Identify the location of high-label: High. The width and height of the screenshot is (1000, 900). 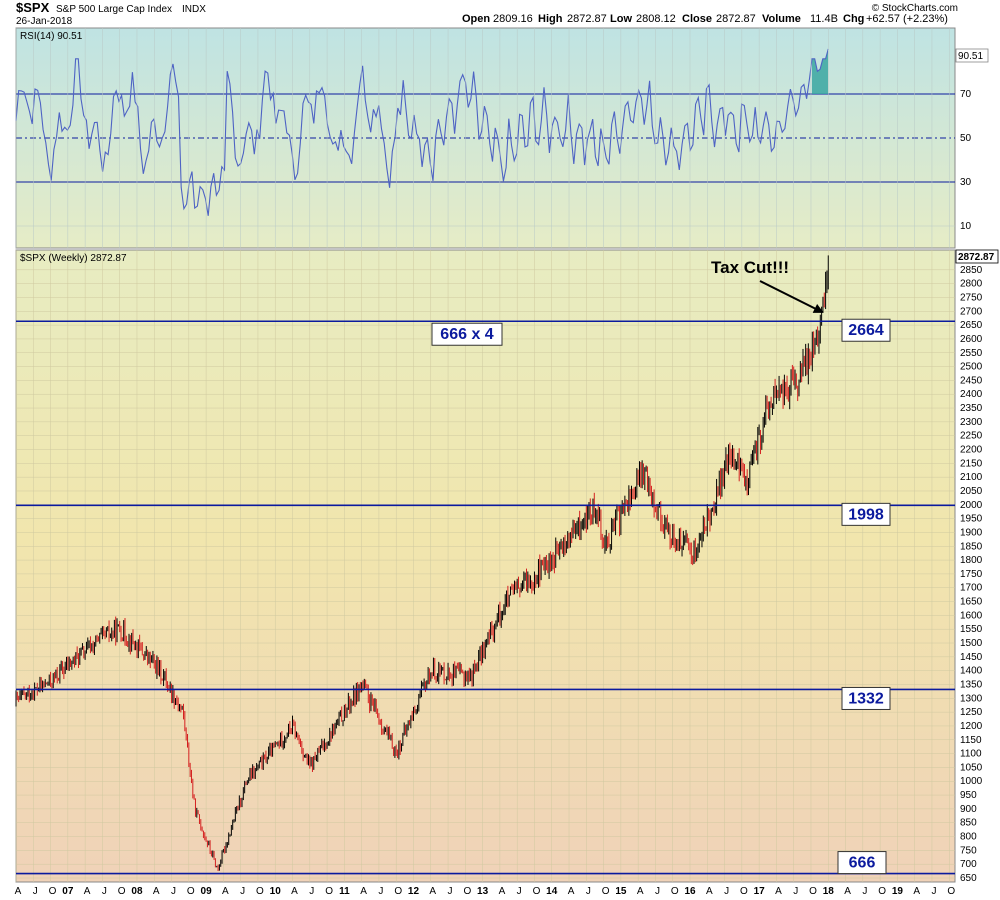
(550, 19).